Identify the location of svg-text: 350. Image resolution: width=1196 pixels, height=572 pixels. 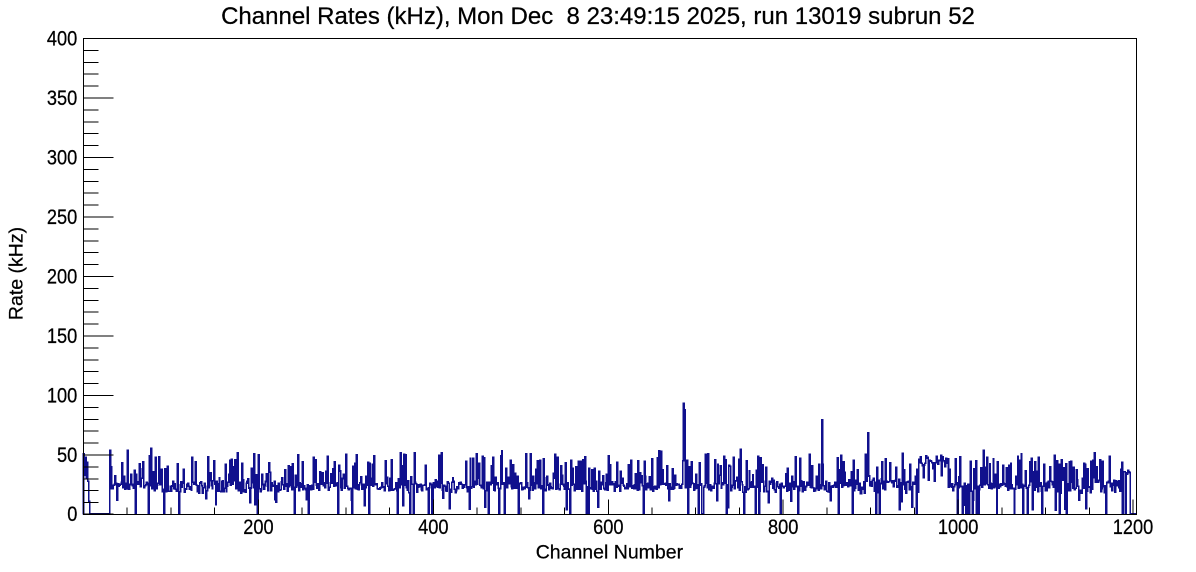
(62, 98).